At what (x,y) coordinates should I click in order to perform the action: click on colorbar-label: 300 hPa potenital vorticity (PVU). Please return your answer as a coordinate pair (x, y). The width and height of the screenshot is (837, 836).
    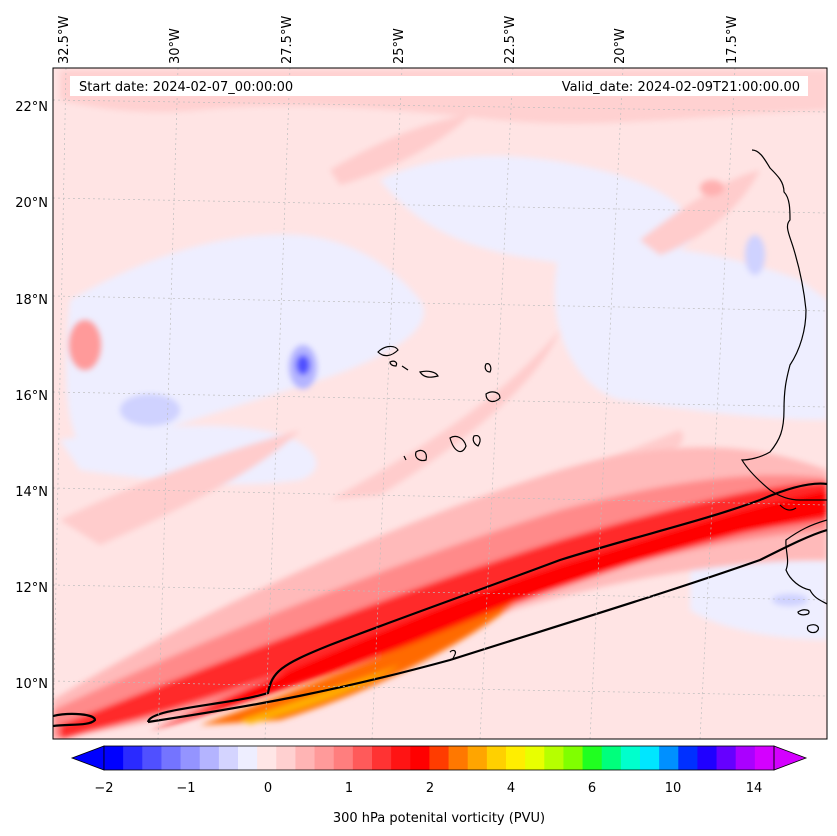
    Looking at the image, I should click on (439, 818).